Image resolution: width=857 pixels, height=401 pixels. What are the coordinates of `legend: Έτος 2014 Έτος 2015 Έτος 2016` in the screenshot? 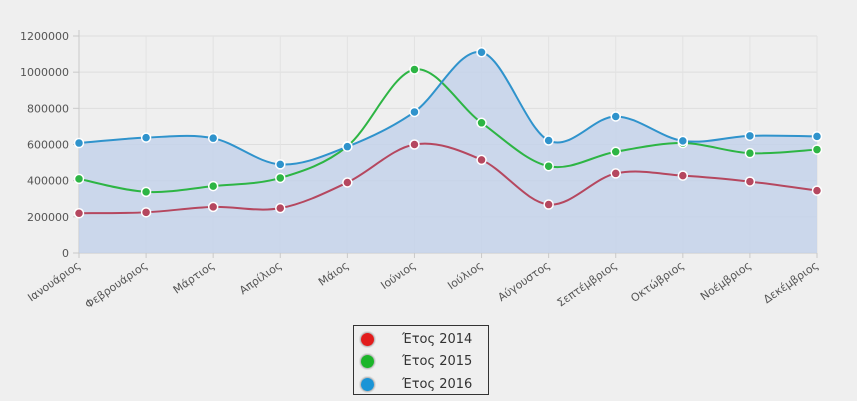 It's located at (421, 360).